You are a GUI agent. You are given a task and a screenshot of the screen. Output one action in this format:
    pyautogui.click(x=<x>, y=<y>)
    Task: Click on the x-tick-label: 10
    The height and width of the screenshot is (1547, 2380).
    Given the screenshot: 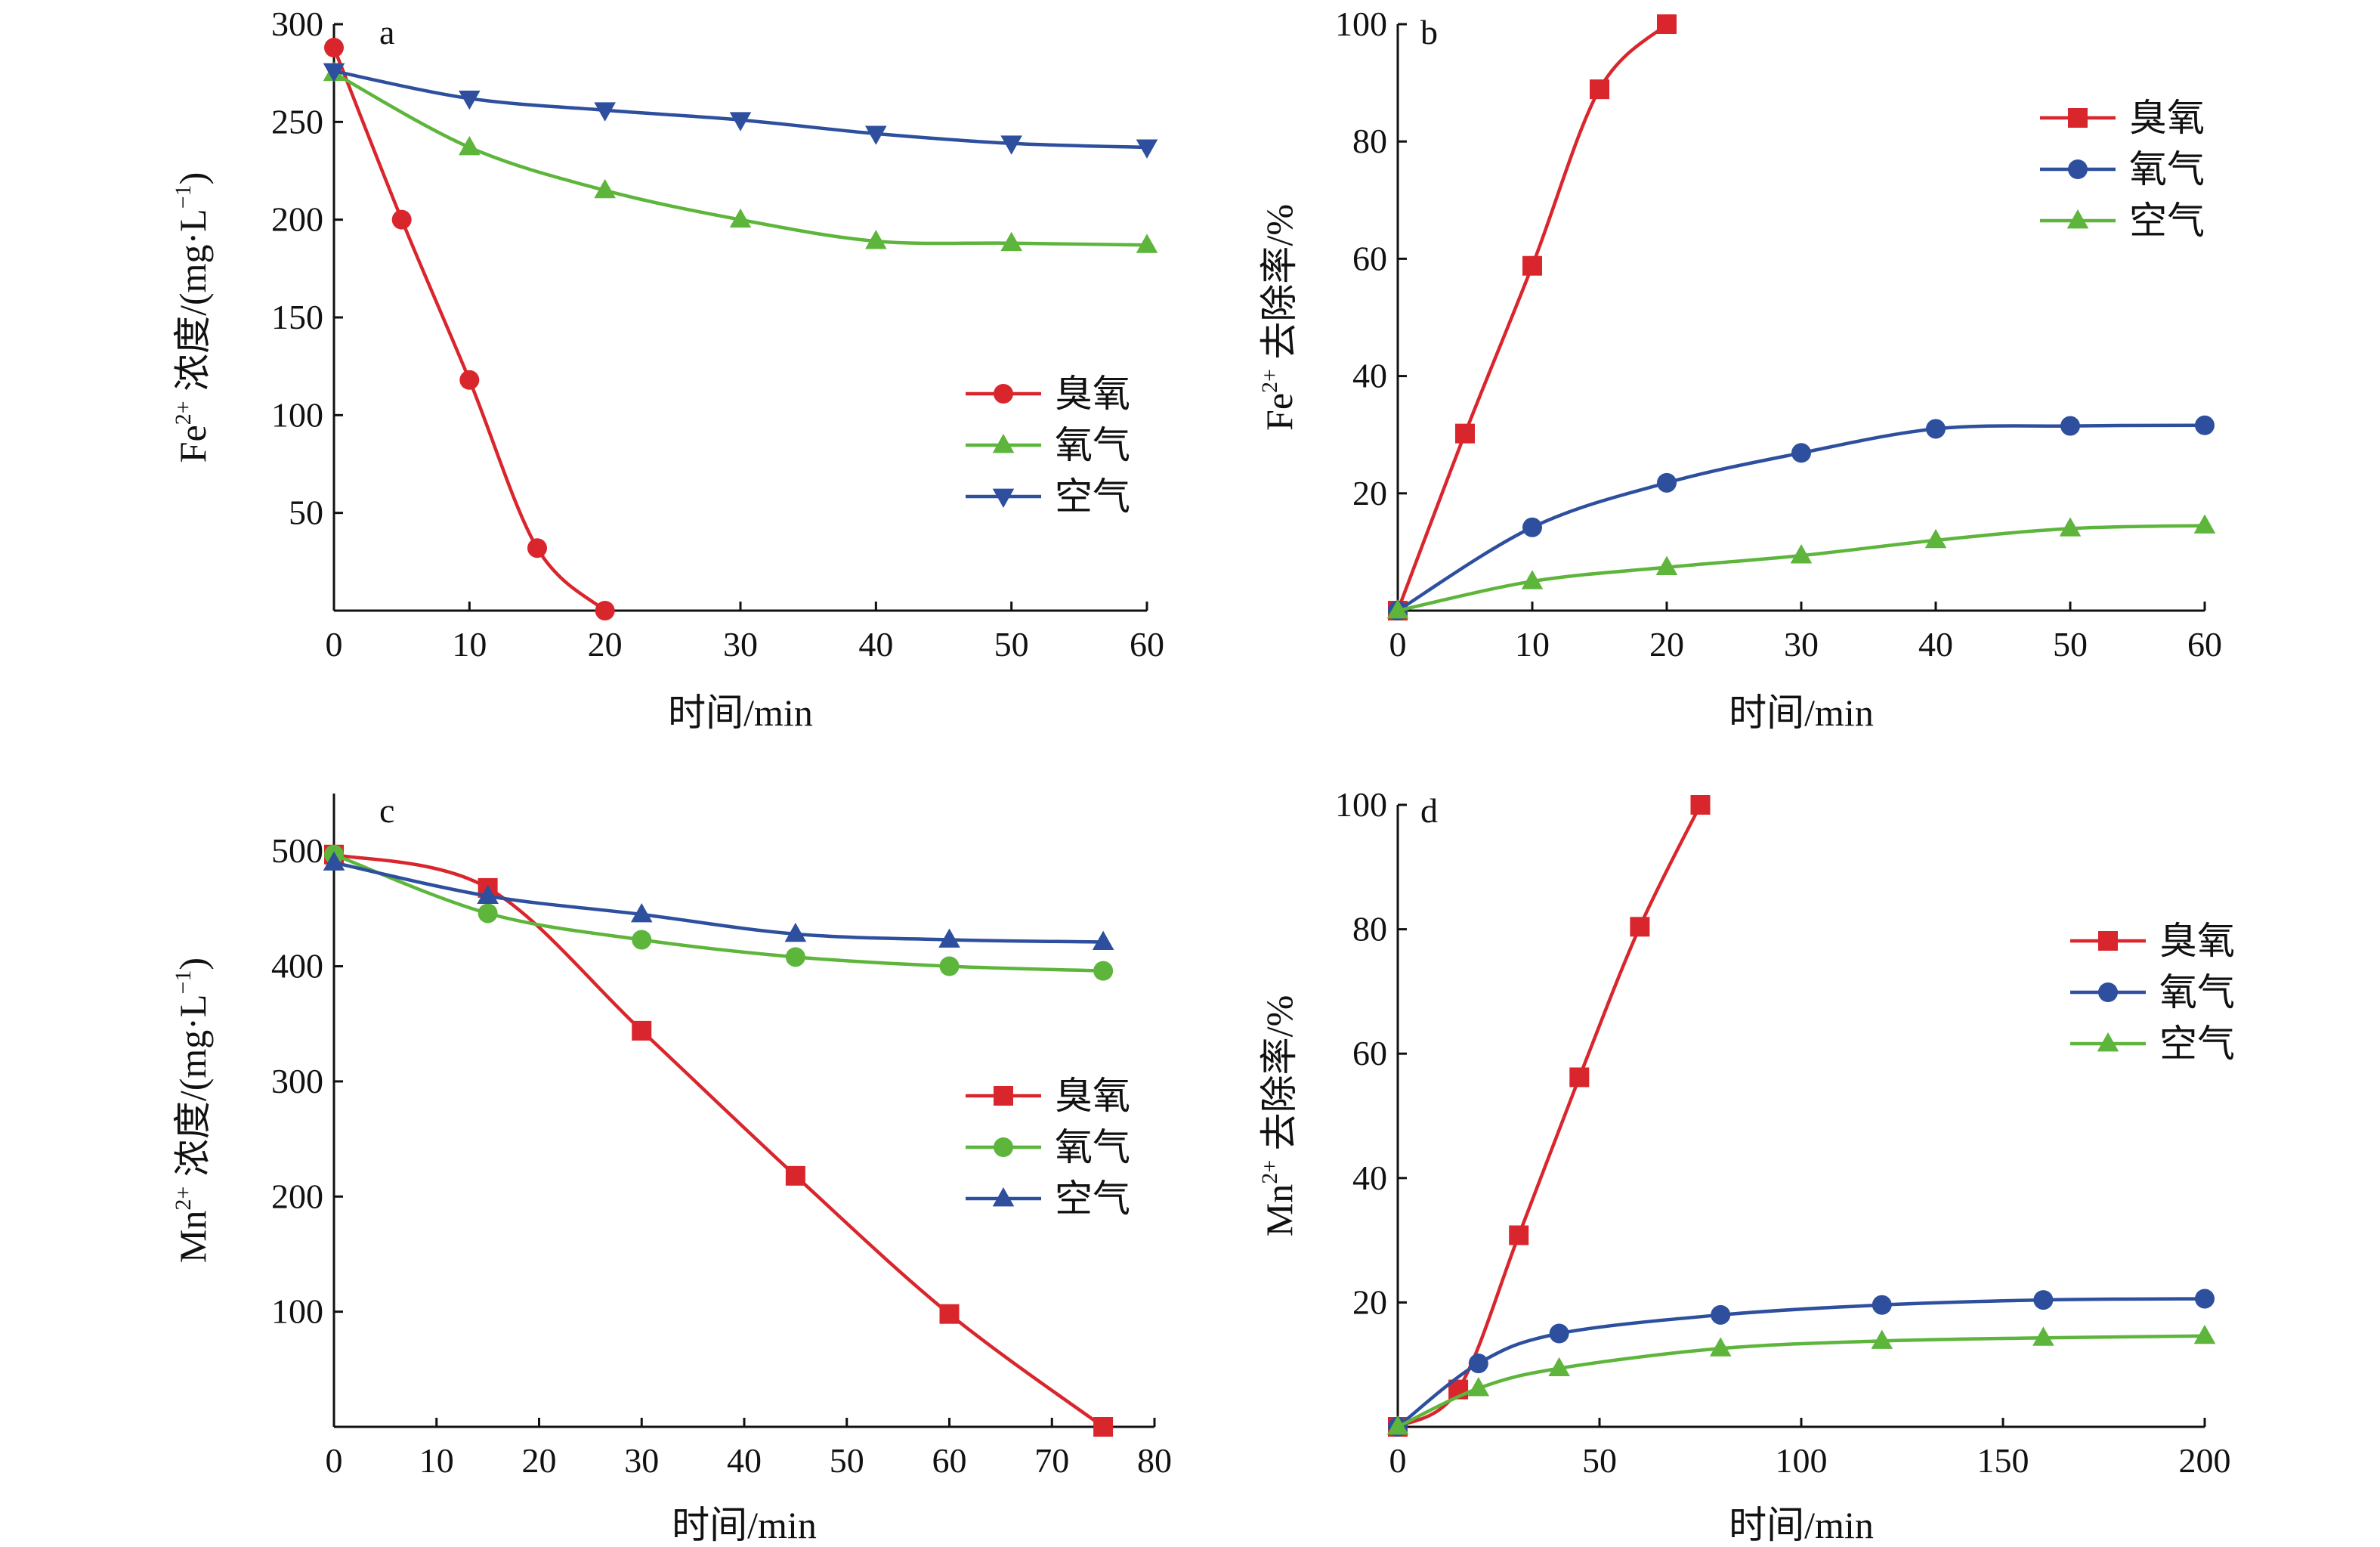 What is the action you would take?
    pyautogui.click(x=469, y=644)
    